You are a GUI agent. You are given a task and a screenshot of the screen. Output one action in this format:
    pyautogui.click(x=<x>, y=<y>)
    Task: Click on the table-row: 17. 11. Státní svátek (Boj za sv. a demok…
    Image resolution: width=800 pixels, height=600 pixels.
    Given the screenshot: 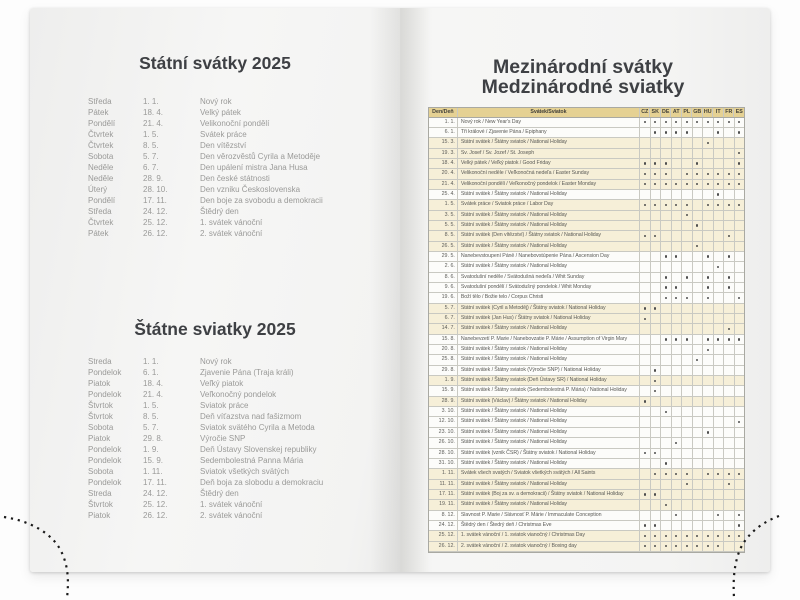 What is the action you would take?
    pyautogui.click(x=586, y=495)
    